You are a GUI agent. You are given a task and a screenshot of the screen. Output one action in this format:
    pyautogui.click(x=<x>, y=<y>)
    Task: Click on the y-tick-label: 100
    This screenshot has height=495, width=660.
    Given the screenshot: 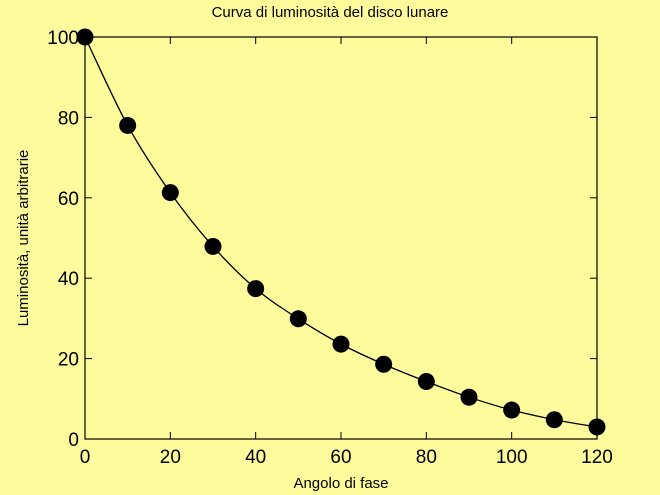 What is the action you would take?
    pyautogui.click(x=63, y=38)
    